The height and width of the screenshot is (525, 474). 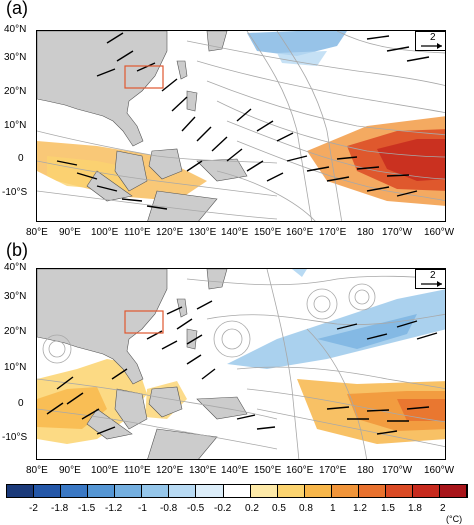 What do you see at coordinates (105, 232) in the screenshot?
I see `panel-a-lon-tick: 100°E` at bounding box center [105, 232].